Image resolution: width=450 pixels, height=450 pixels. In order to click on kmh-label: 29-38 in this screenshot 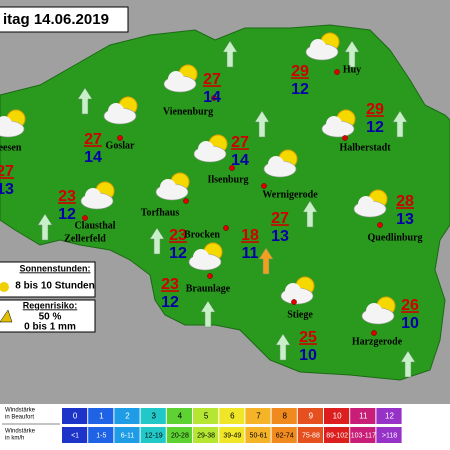, I will do `click(206, 435)`.